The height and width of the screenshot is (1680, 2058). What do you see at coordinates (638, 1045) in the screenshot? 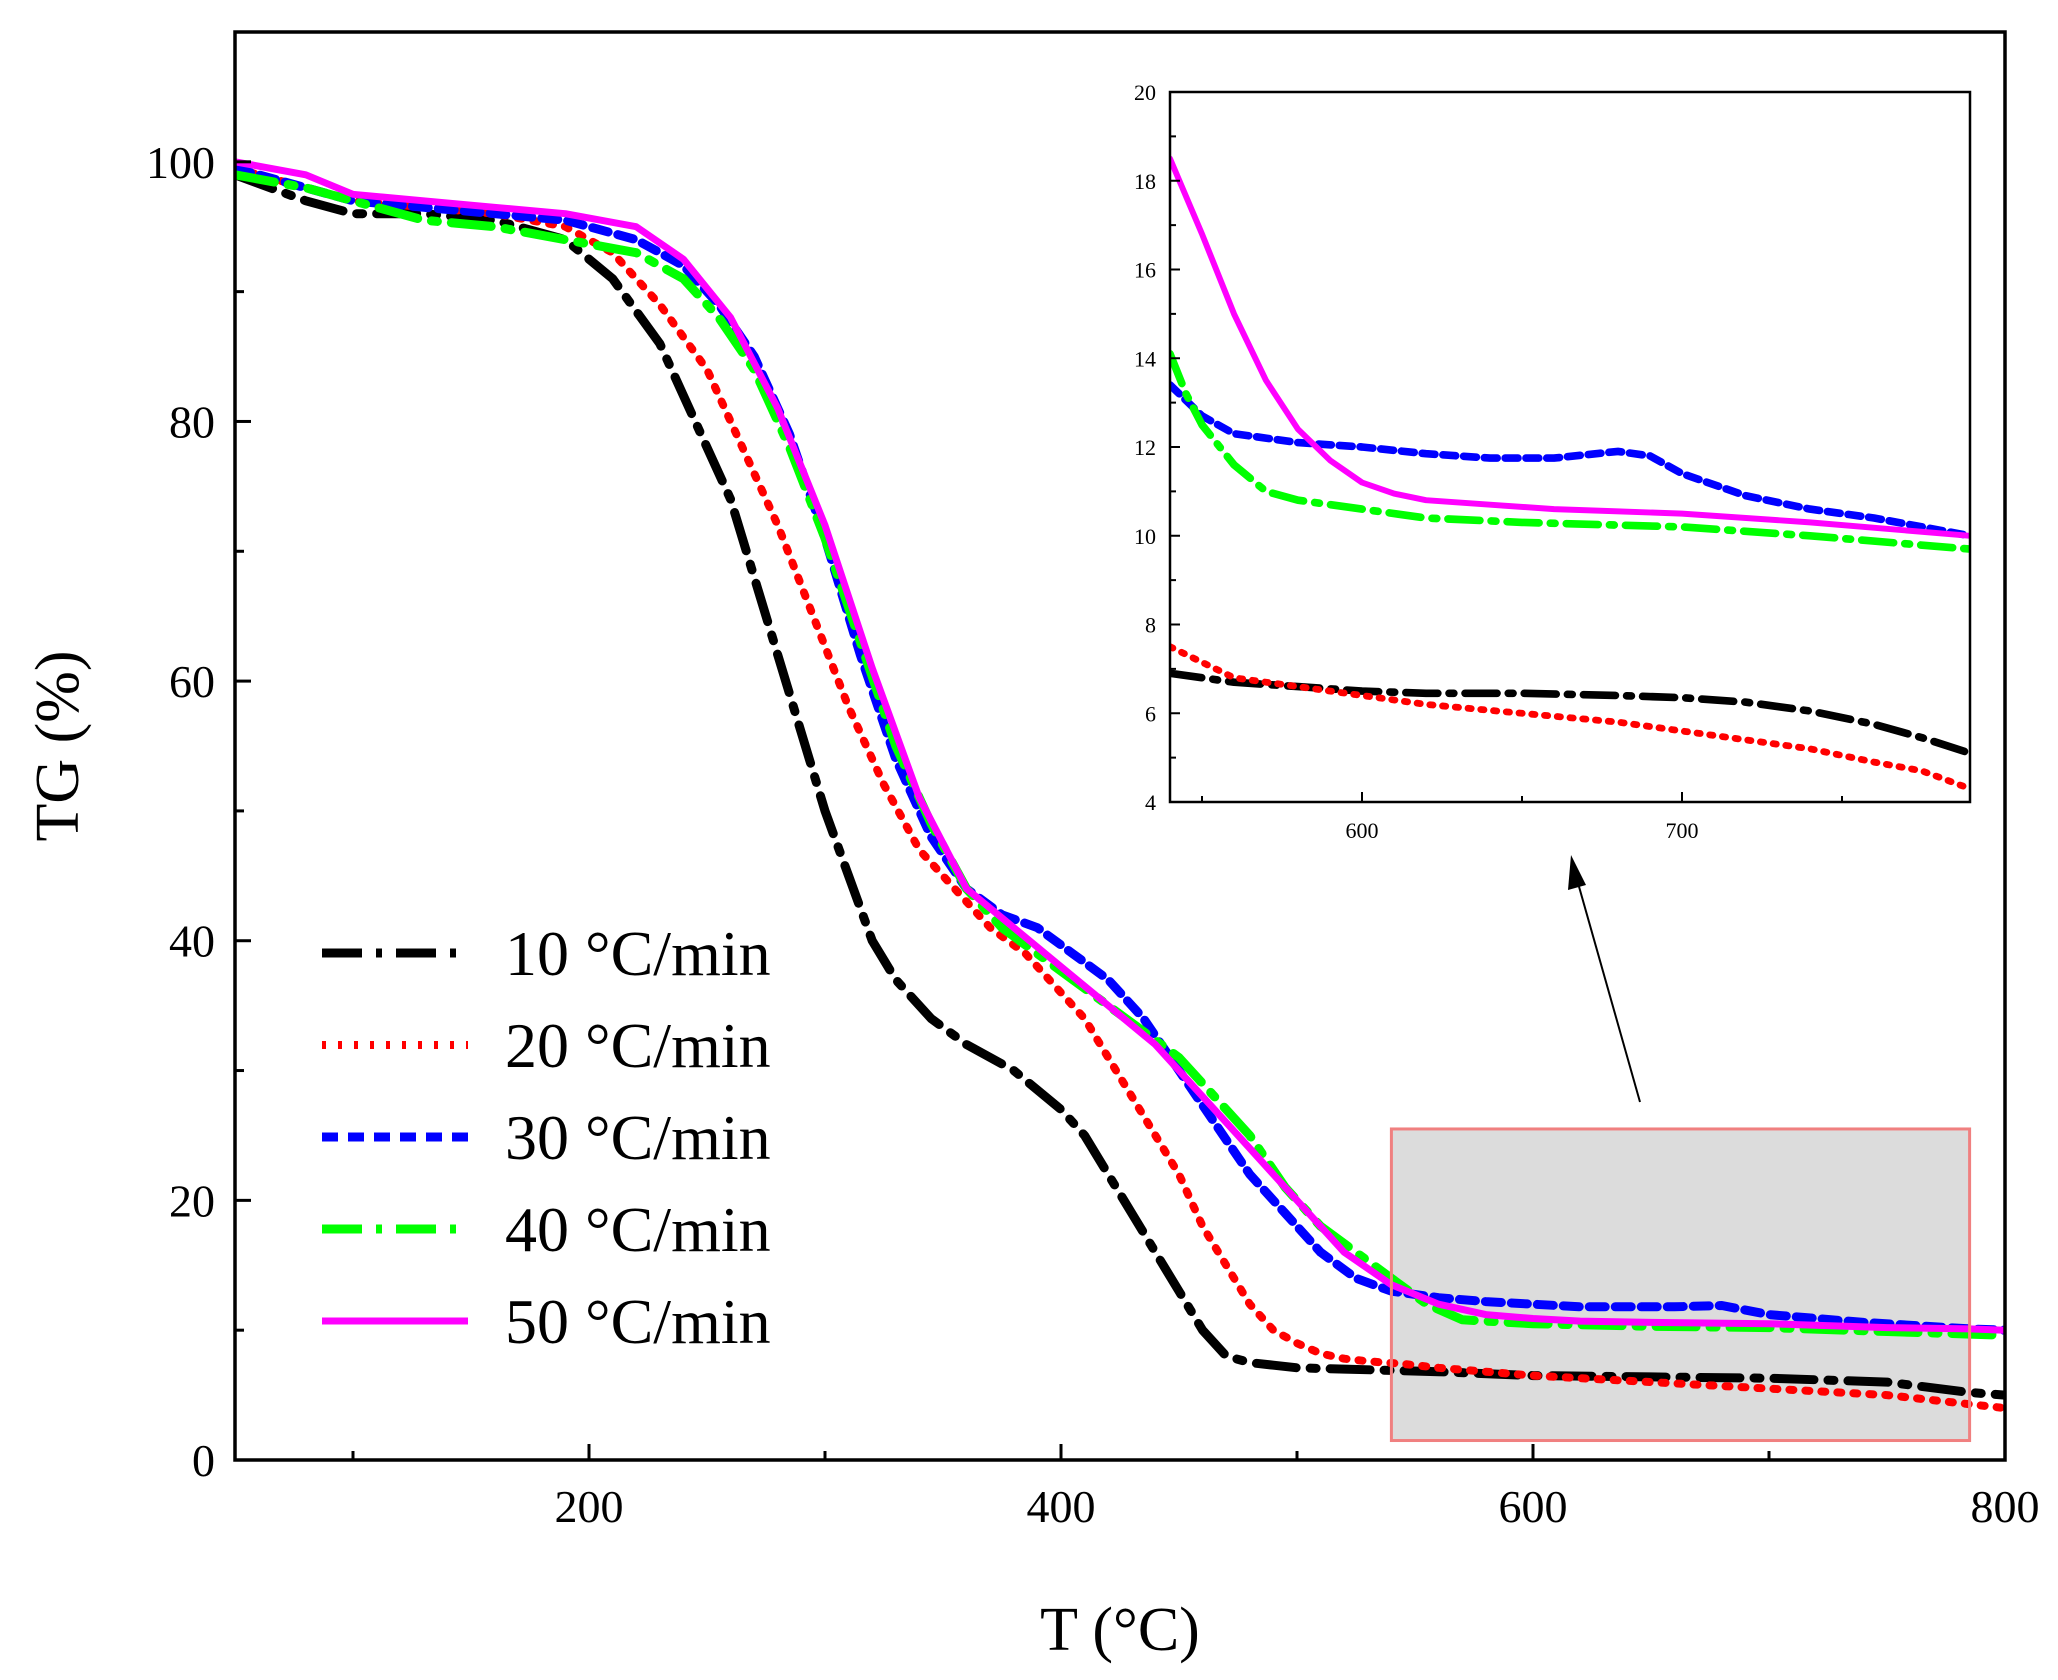
I see `legend-label: 20 °C/min` at bounding box center [638, 1045].